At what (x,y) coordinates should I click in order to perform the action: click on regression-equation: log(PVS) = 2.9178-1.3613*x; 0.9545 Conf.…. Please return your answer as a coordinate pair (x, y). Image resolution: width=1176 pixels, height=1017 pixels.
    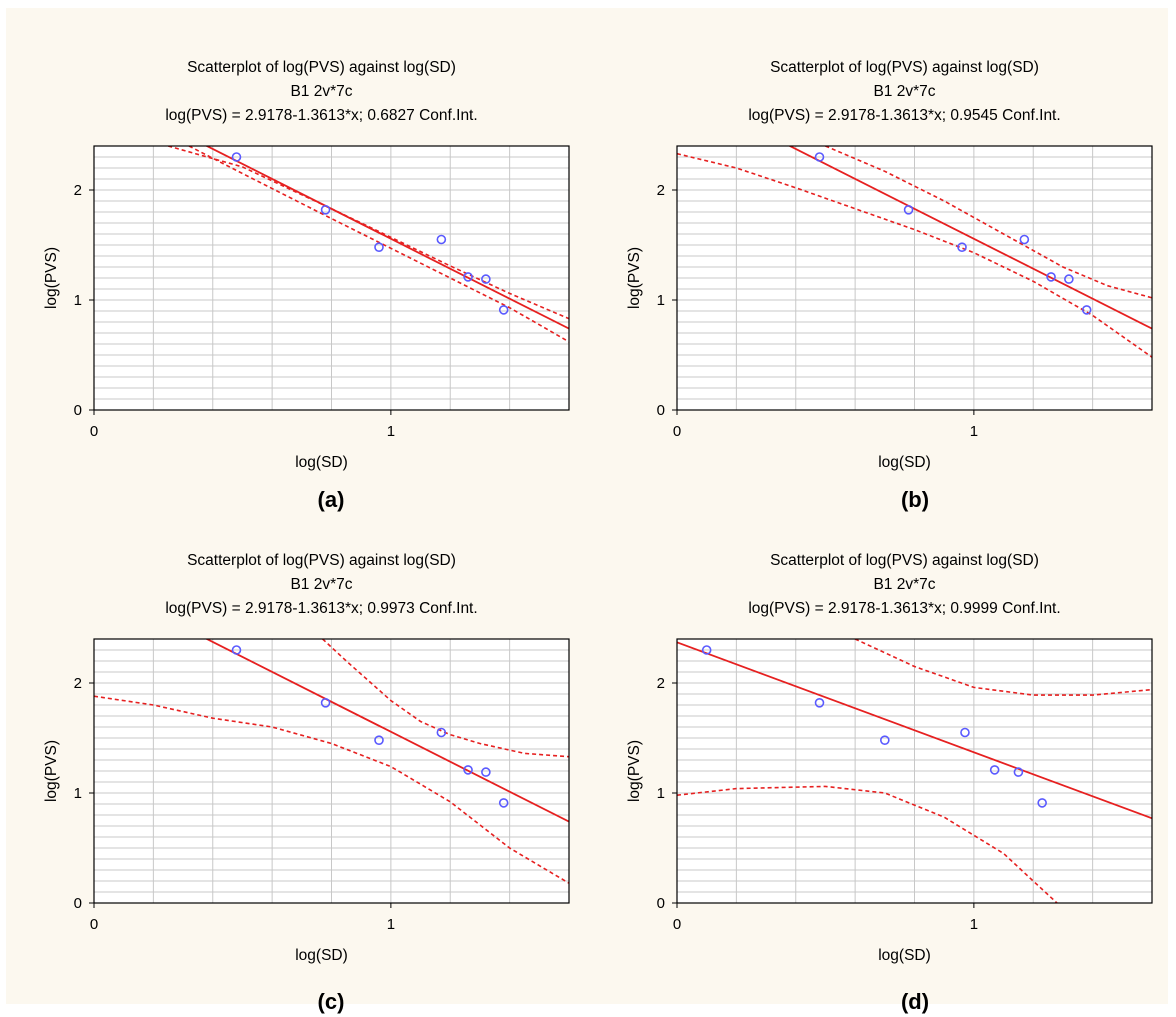
    Looking at the image, I should click on (904, 115).